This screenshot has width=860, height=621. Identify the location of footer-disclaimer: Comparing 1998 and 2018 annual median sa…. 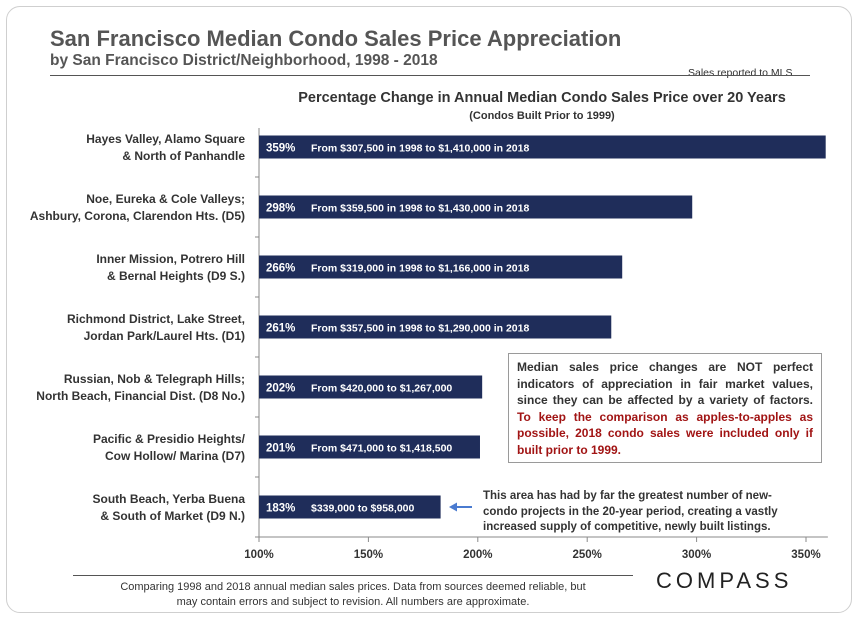
(353, 595).